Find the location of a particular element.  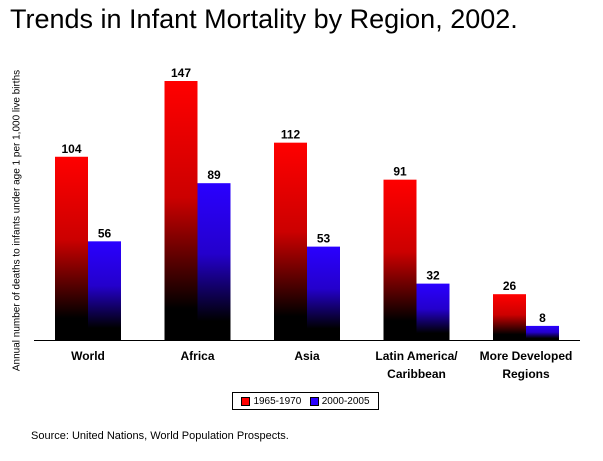

category-label-2: Africa is located at coordinates (197, 356).